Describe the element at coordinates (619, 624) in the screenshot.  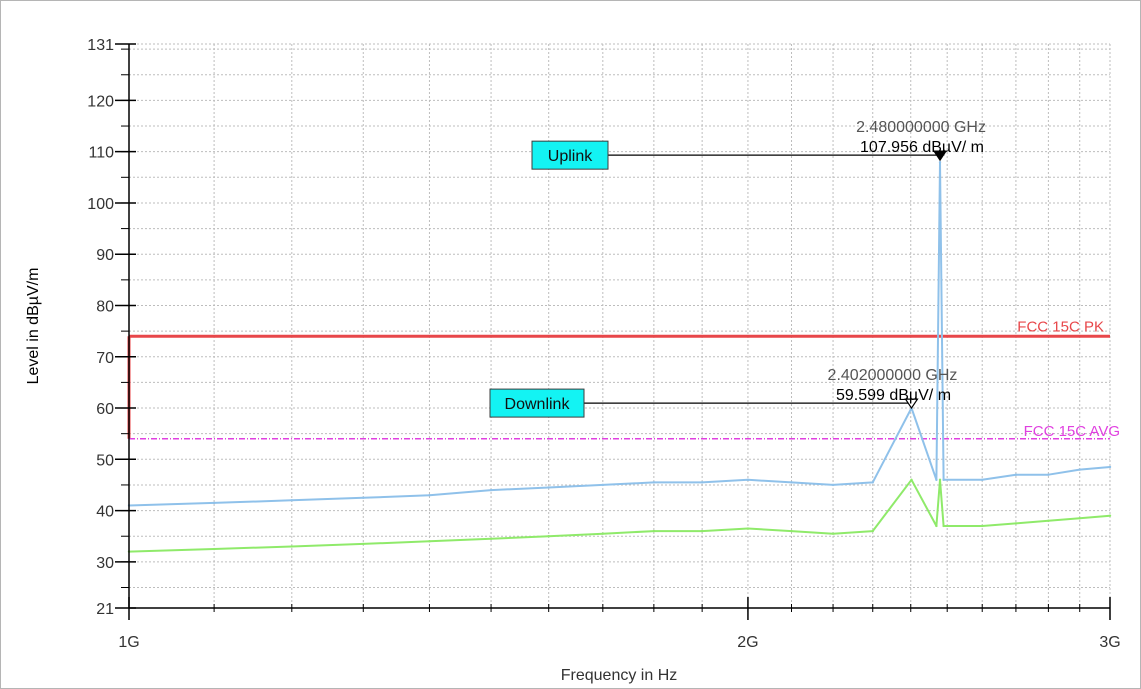
I see `x-ticks: 1G 2G 3G` at that location.